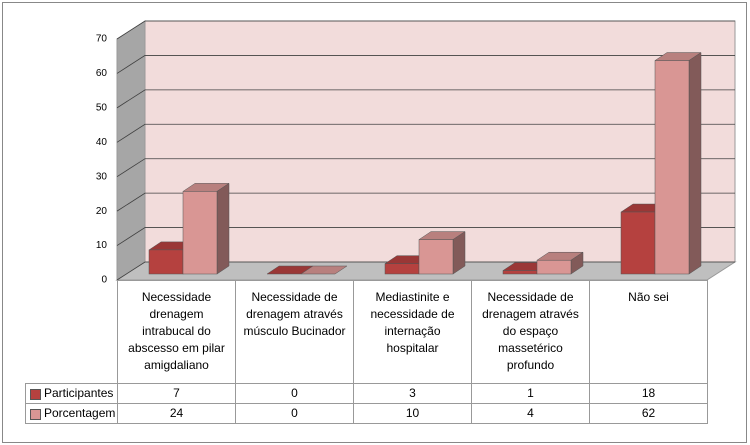 The height and width of the screenshot is (445, 750). Describe the element at coordinates (102, 142) in the screenshot. I see `y-tick-label: 40` at that location.